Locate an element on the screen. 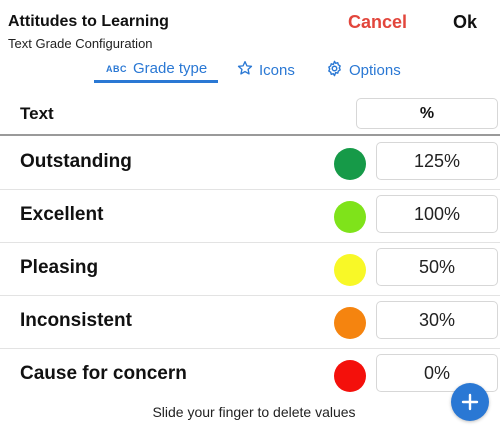 Image resolution: width=500 pixels, height=429 pixels. gear-icon is located at coordinates (334, 70).